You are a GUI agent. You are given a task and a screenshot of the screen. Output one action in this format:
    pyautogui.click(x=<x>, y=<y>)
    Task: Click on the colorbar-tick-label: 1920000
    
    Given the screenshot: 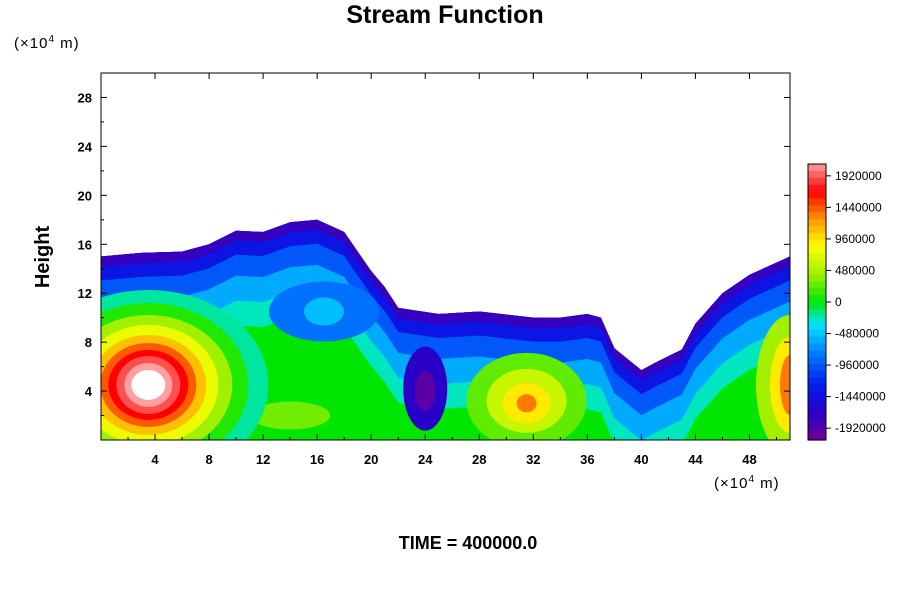 What is the action you would take?
    pyautogui.click(x=858, y=176)
    